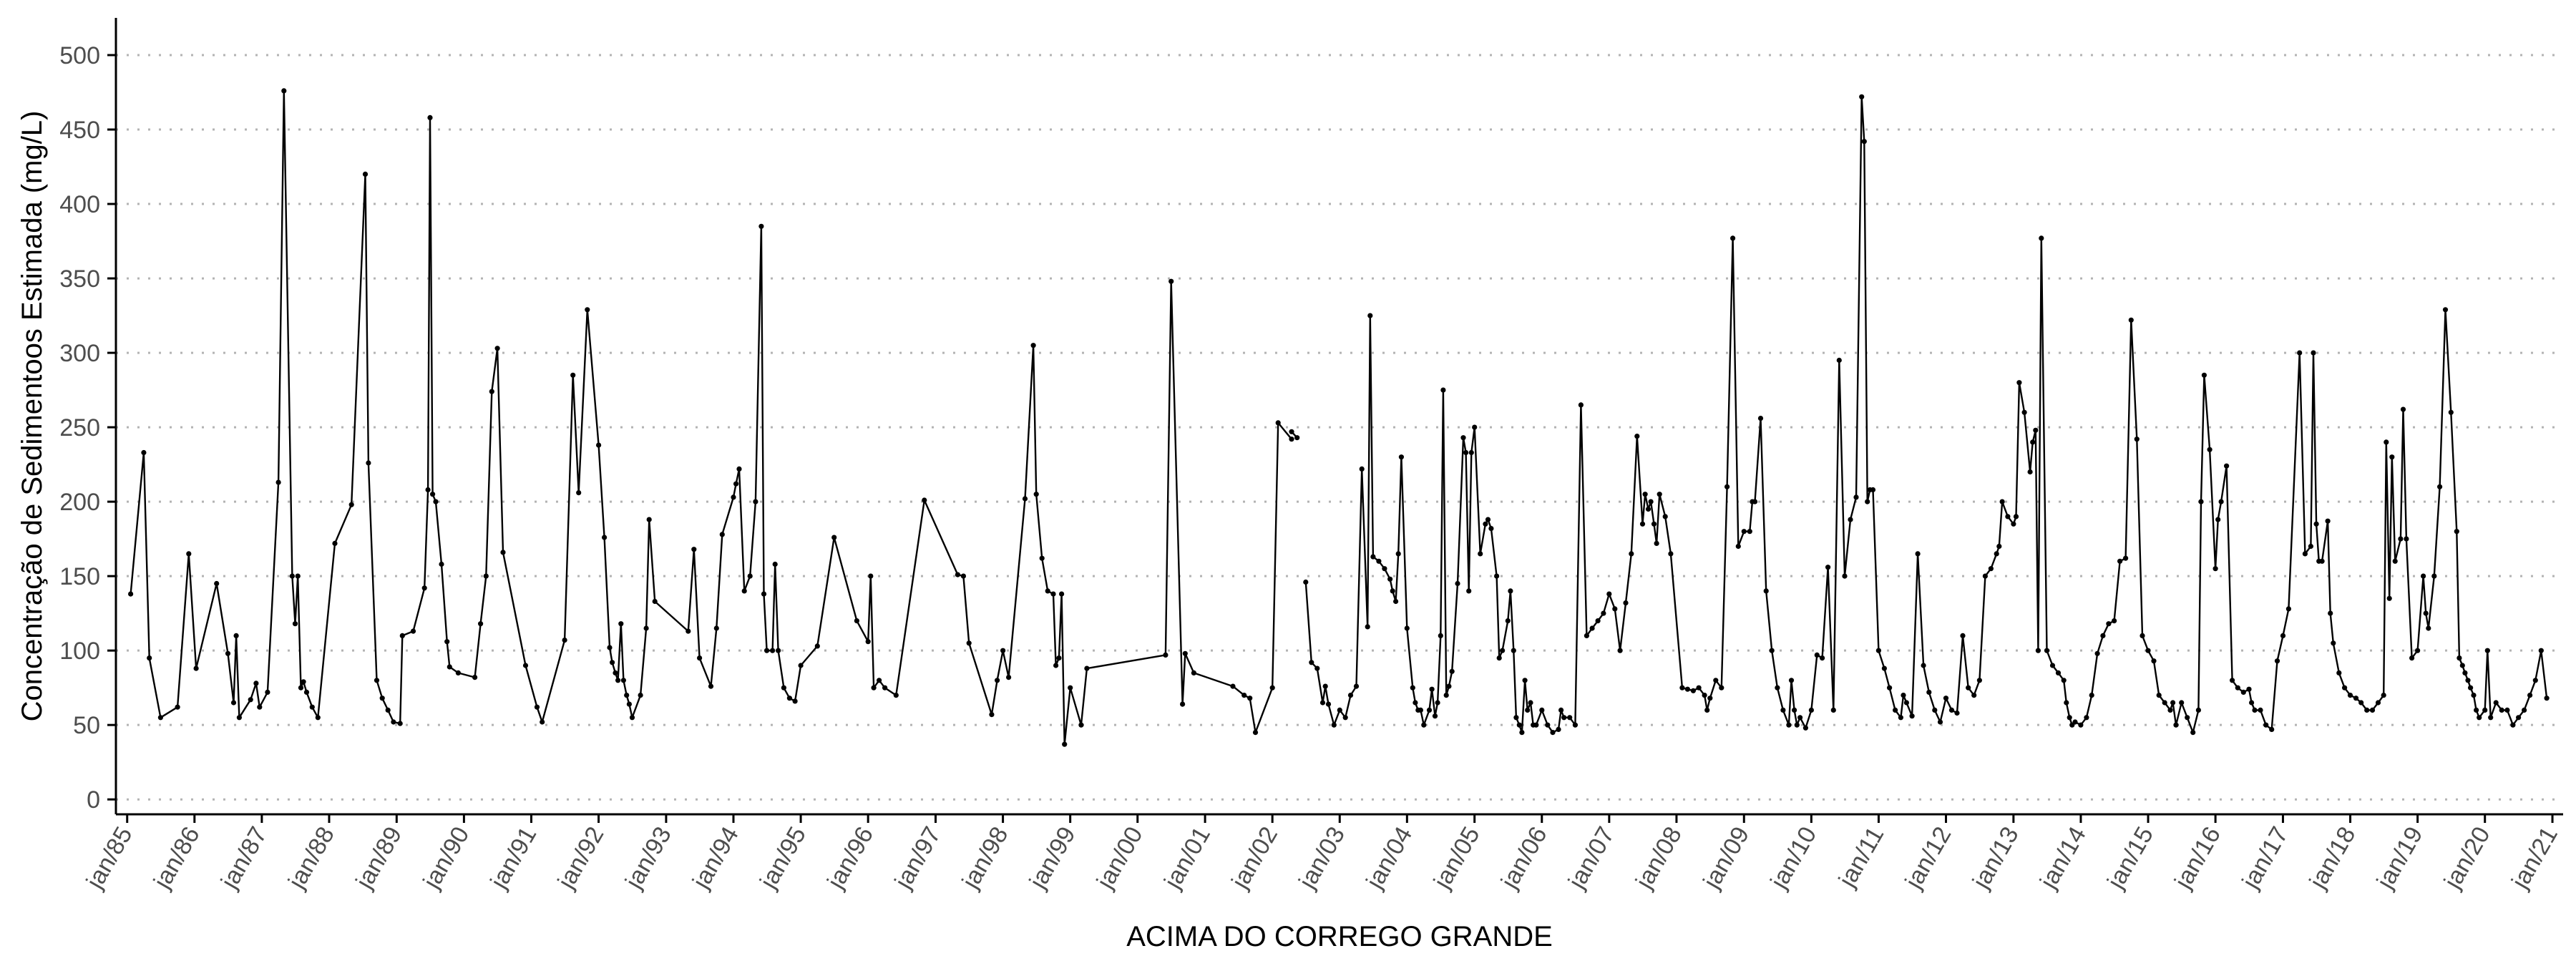  Describe the element at coordinates (1794, 858) in the screenshot. I see `x-tick-label: jan/10` at that location.